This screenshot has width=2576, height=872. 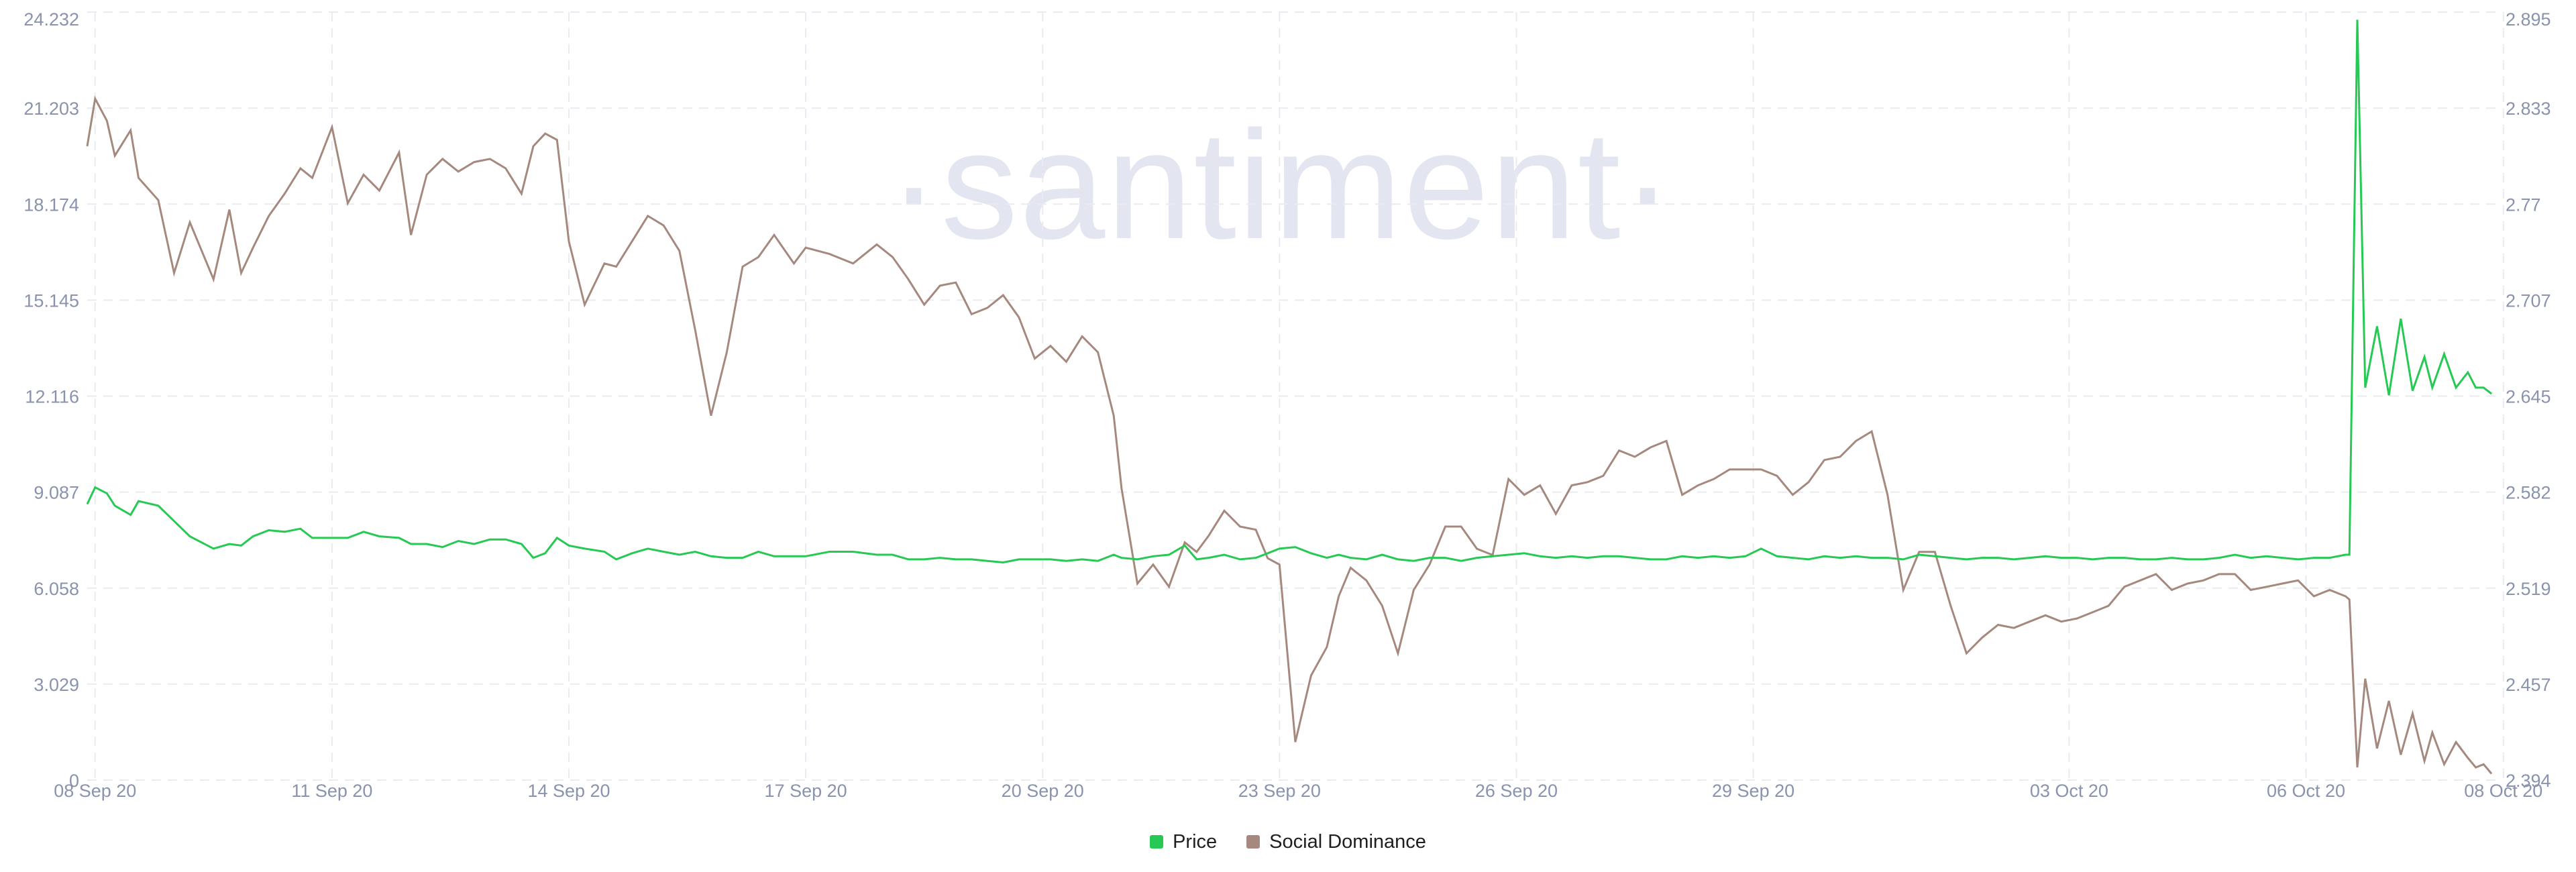 What do you see at coordinates (51, 205) in the screenshot?
I see `y-left-tick-label: 18.174` at bounding box center [51, 205].